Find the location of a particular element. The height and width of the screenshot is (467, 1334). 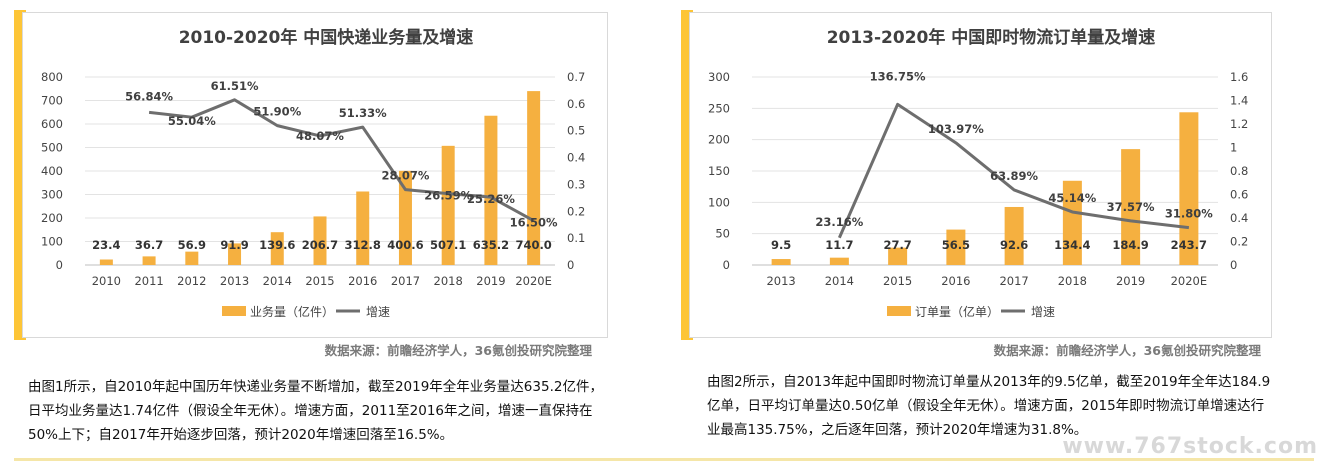

legend-line-label: 增速 is located at coordinates (1043, 312).